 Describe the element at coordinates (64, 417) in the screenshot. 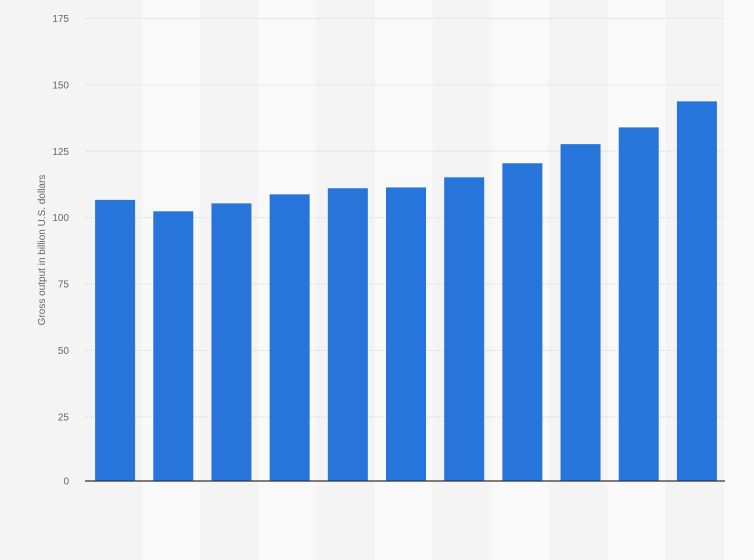

I see `y-tick-label: 25` at that location.